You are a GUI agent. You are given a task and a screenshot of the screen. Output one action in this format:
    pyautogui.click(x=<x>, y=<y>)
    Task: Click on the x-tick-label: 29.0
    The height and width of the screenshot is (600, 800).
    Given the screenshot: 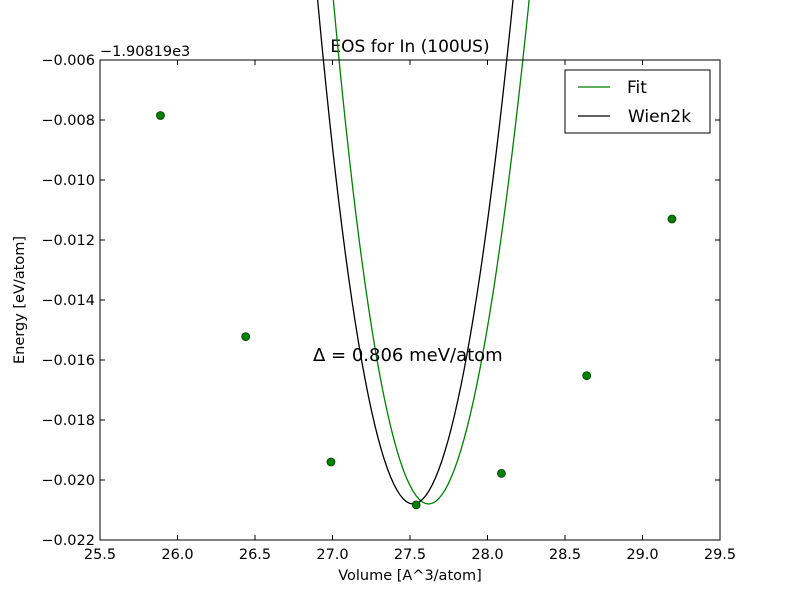 What is the action you would take?
    pyautogui.click(x=642, y=555)
    